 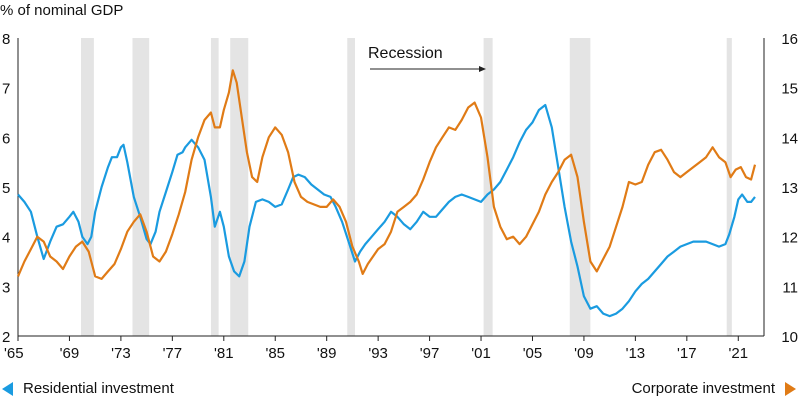 I want to click on x-tick-label: '09, so click(x=584, y=353).